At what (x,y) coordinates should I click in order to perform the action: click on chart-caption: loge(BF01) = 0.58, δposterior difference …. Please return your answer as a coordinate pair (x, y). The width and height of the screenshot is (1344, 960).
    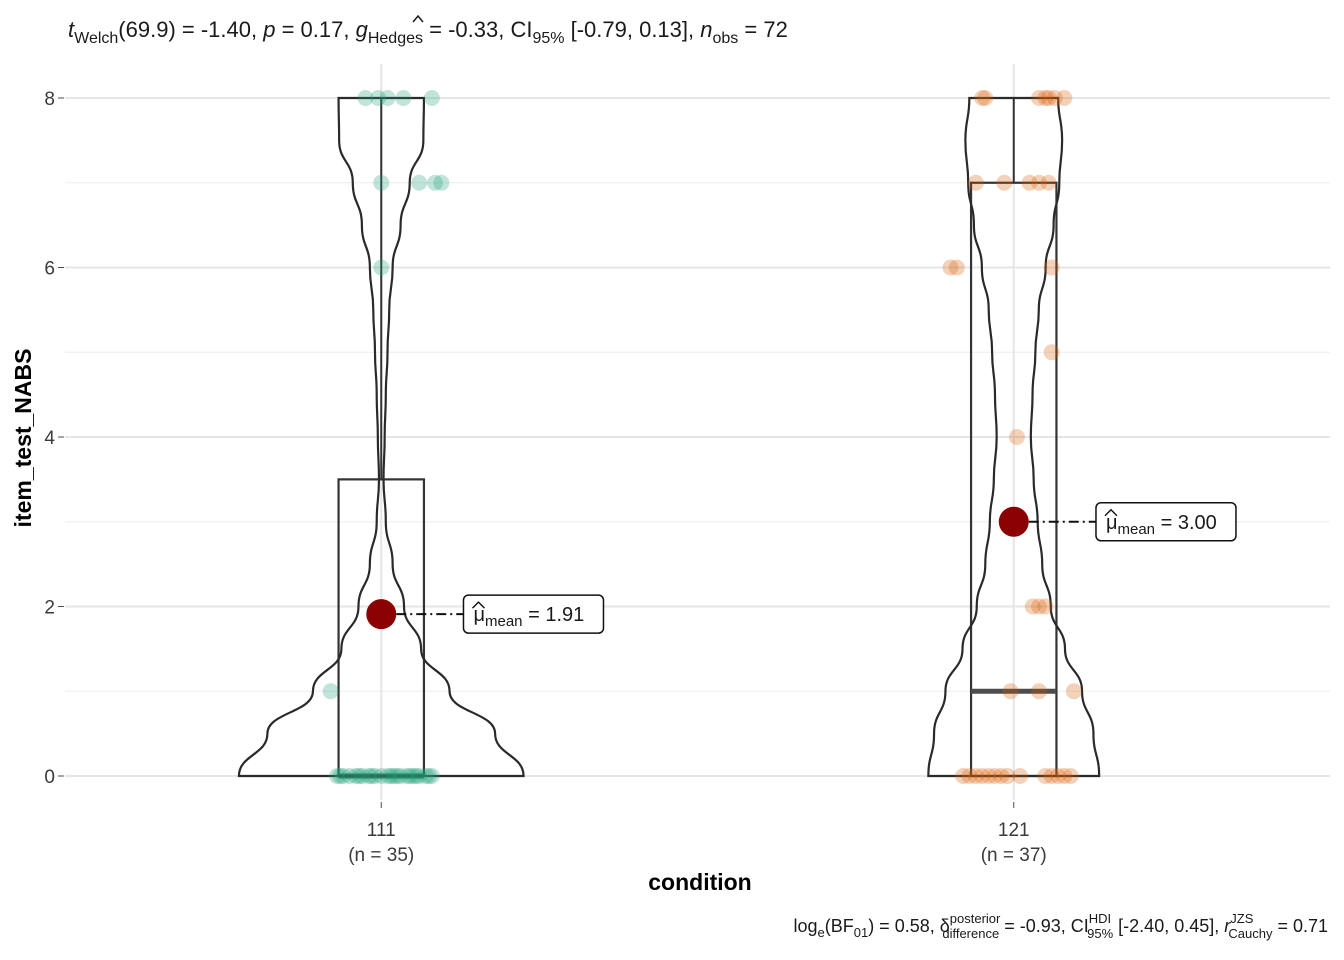
    Looking at the image, I should click on (1060, 926).